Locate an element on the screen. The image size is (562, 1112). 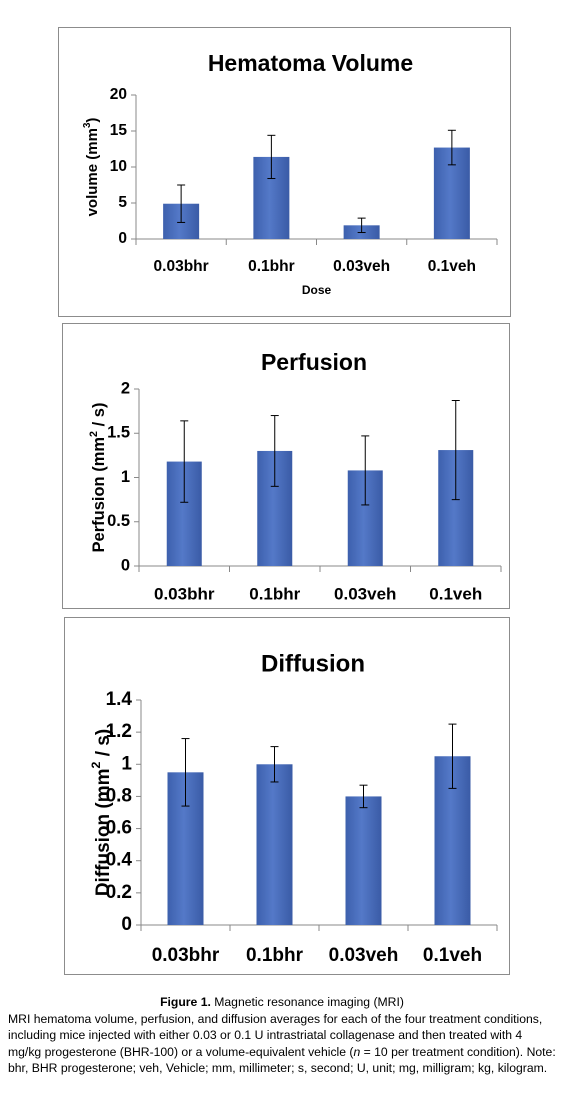
diffusion-y-tick-label: 0.4 is located at coordinates (119, 860).